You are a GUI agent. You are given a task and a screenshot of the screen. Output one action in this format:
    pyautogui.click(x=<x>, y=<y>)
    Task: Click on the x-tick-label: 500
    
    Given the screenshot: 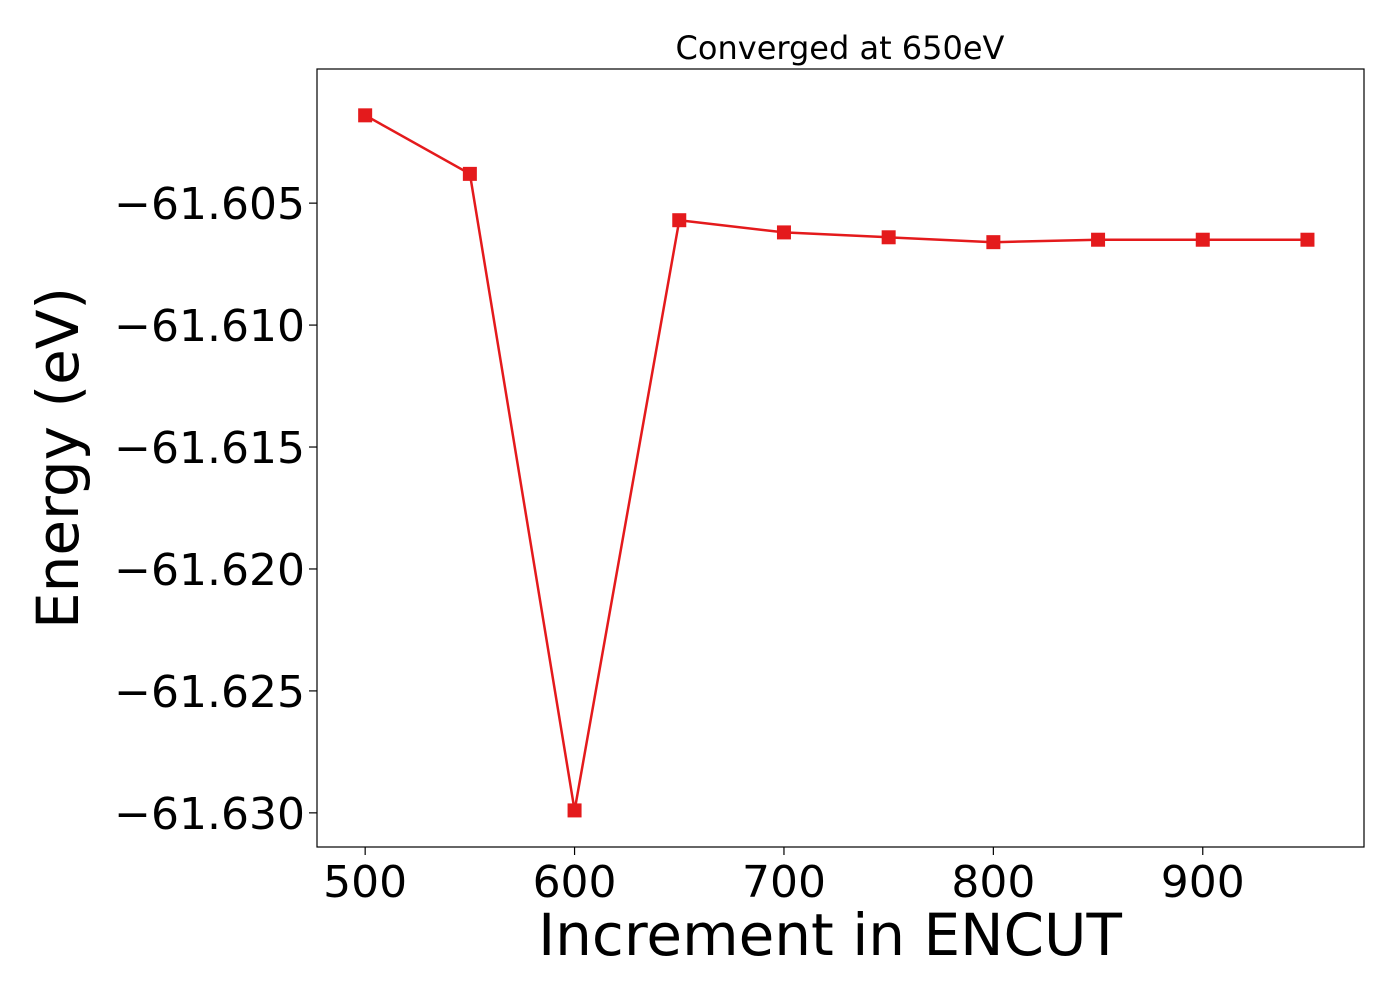 What is the action you would take?
    pyautogui.click(x=365, y=882)
    